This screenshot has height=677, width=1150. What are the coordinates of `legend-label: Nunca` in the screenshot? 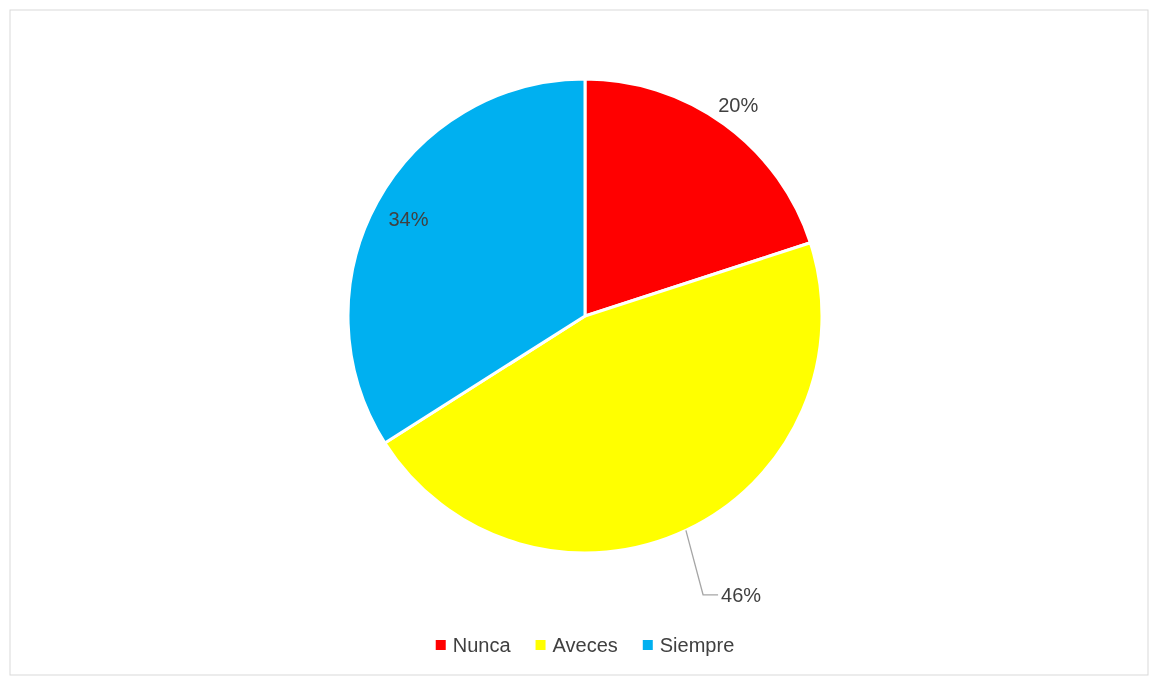 It's located at (482, 645).